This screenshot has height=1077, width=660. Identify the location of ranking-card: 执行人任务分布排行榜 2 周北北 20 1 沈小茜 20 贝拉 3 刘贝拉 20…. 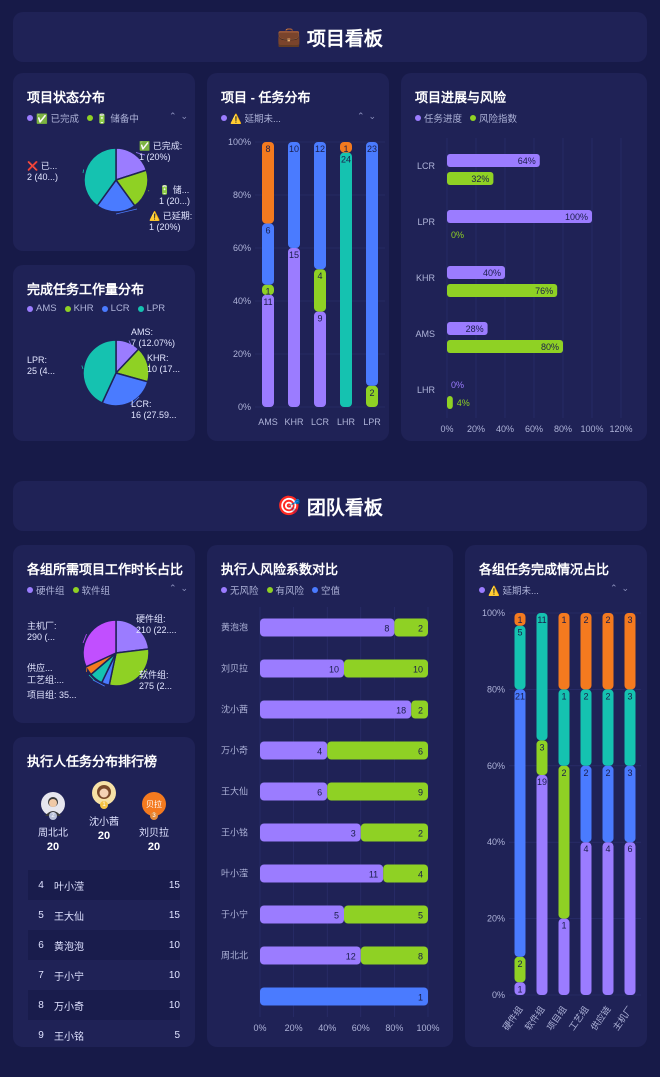
(104, 892).